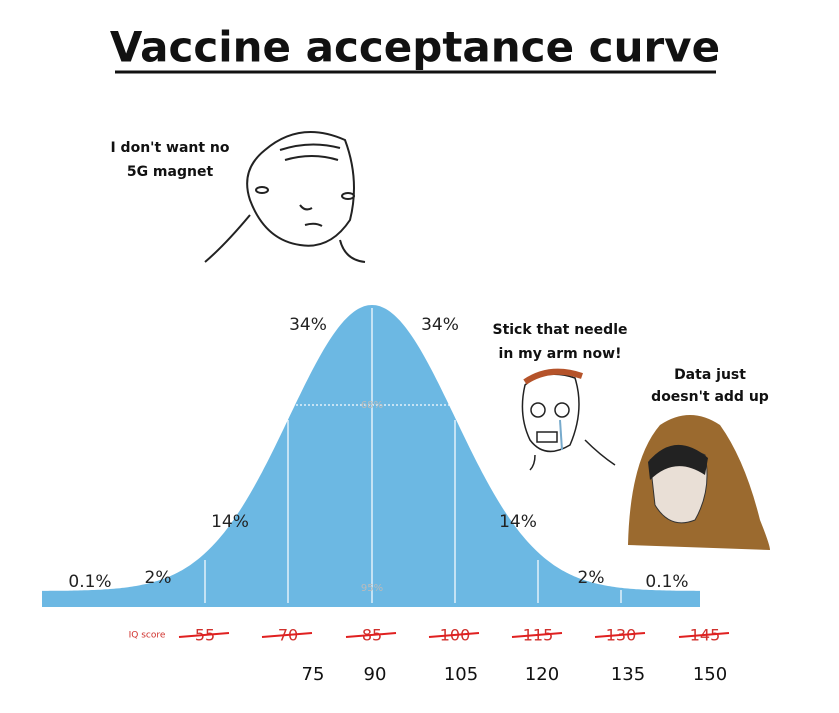 The image size is (839, 713). Describe the element at coordinates (710, 397) in the screenshot. I see `speech-line: doesn't add up` at that location.